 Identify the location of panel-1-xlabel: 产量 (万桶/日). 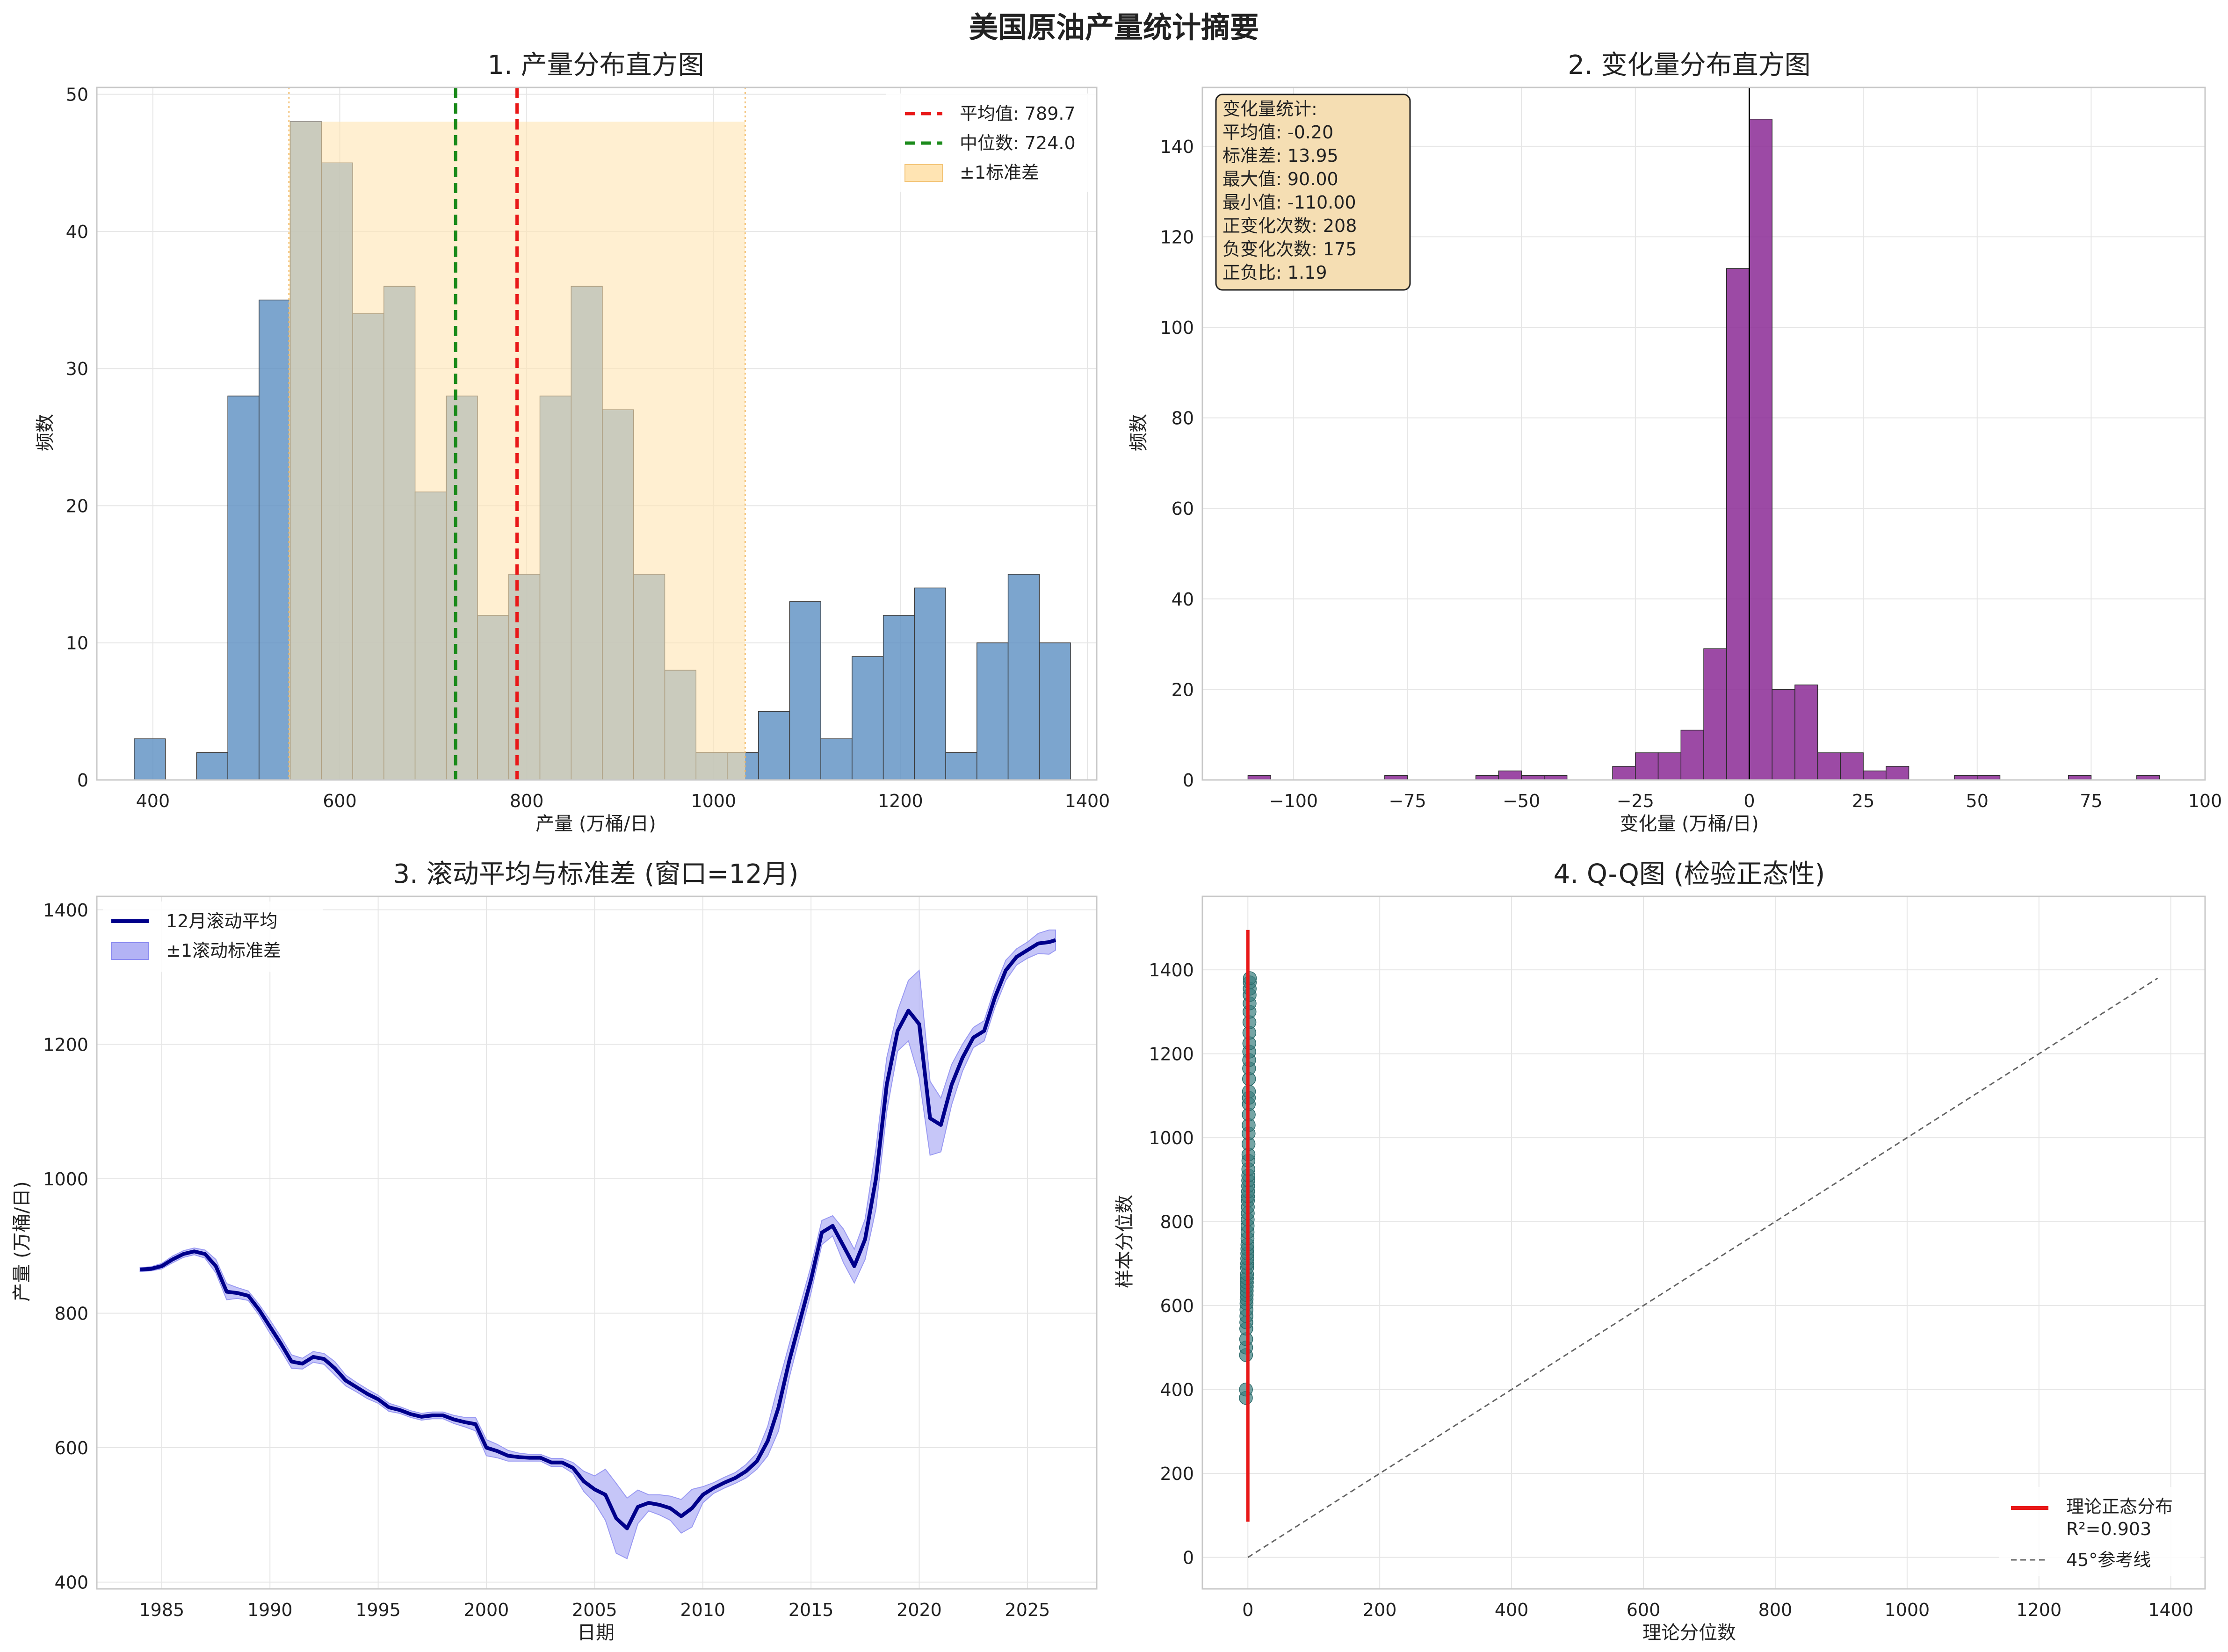
(595, 824).